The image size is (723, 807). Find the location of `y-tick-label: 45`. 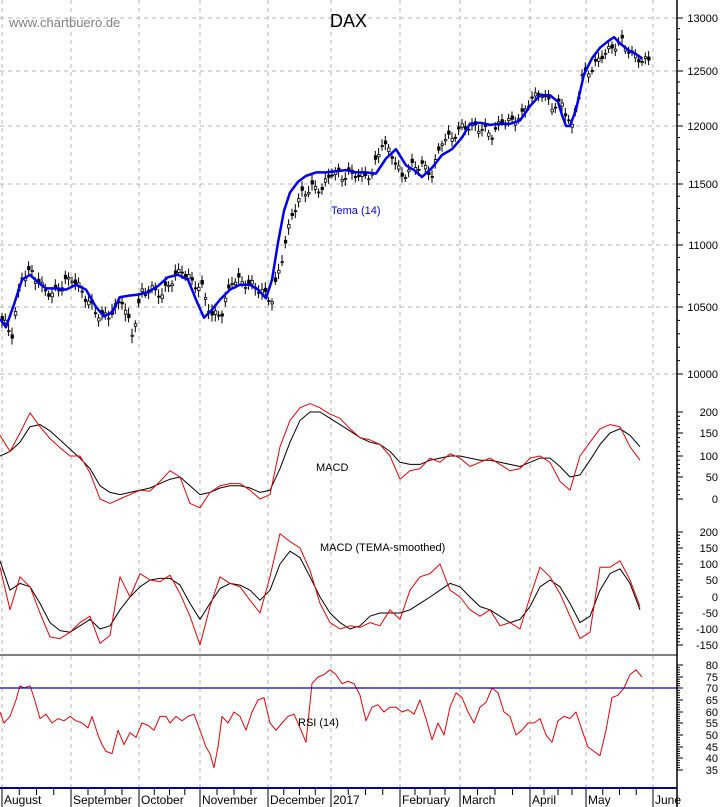

y-tick-label: 45 is located at coordinates (712, 748).